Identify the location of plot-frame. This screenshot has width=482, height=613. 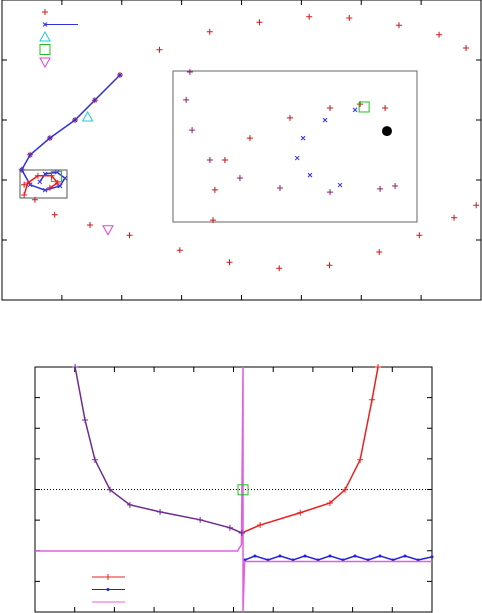
(295, 146).